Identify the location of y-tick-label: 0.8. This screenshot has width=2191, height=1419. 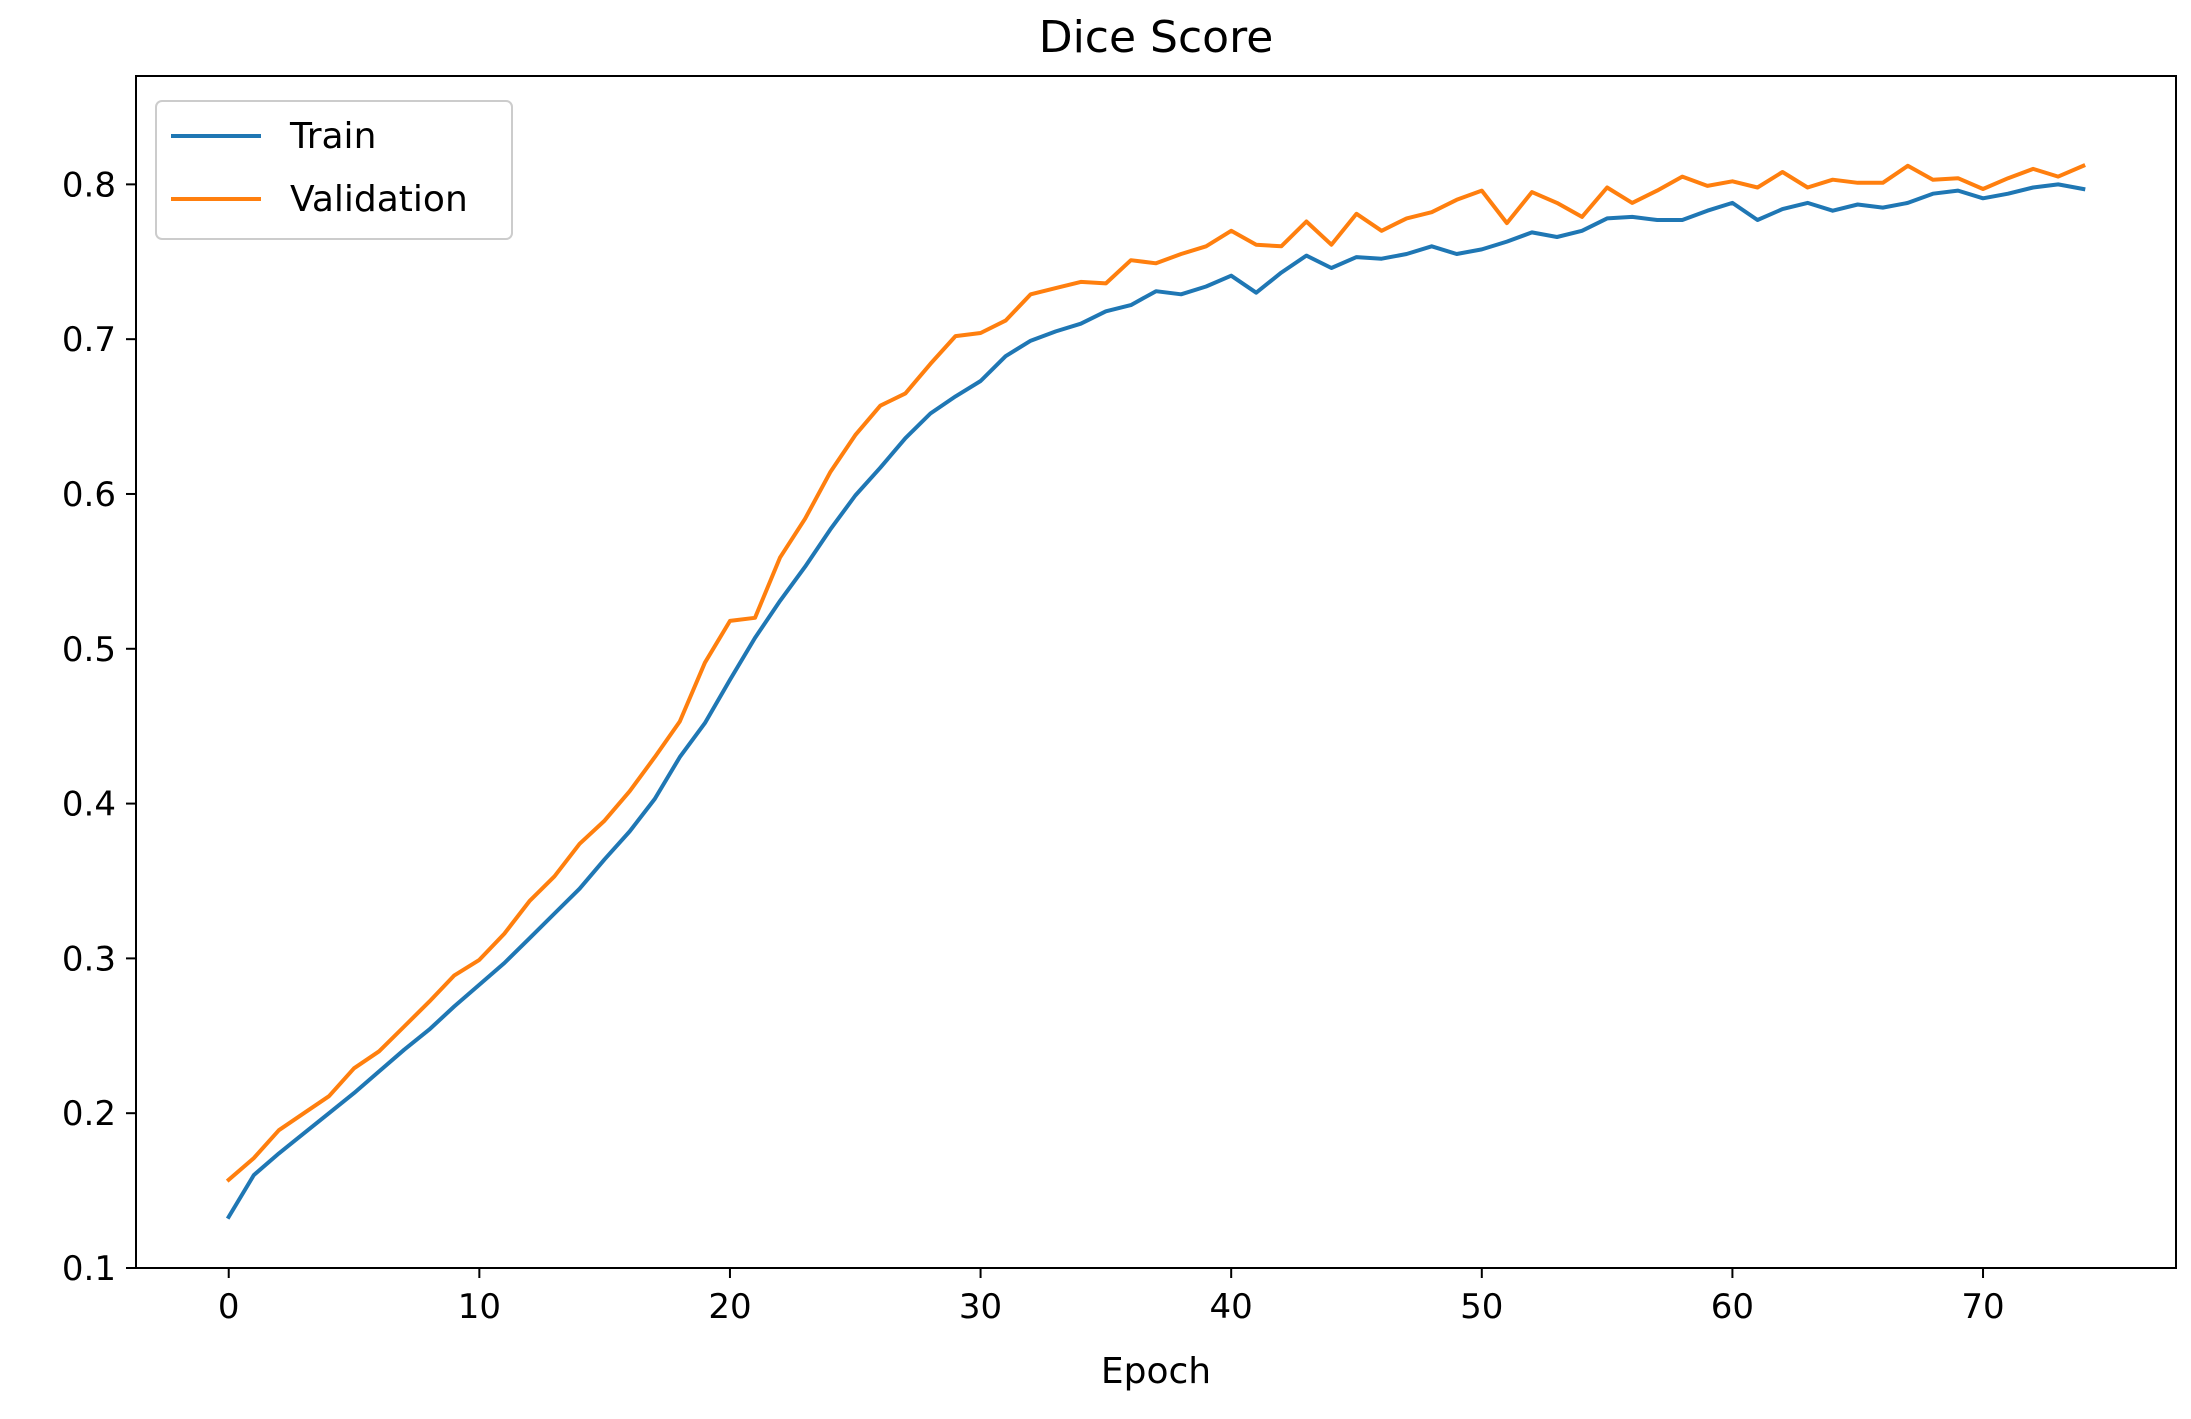
(89, 185).